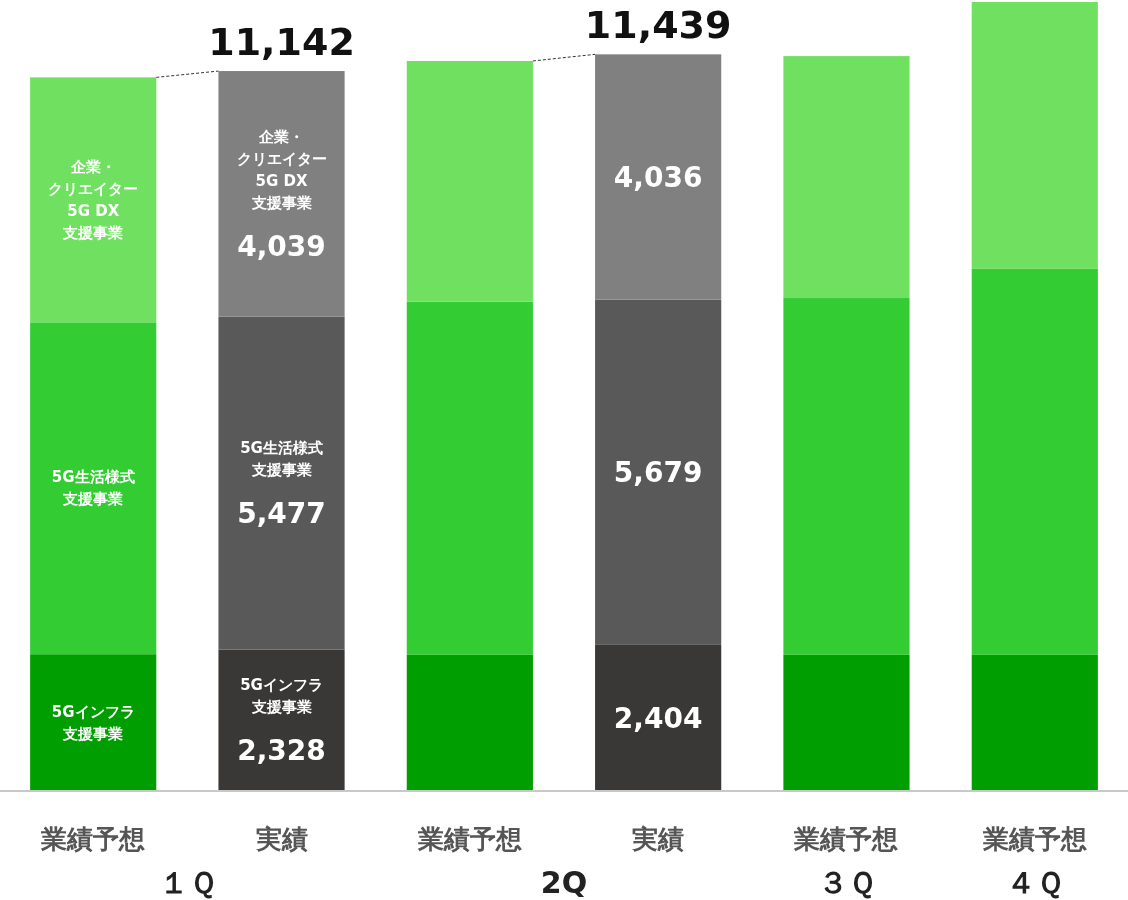 The width and height of the screenshot is (1128, 900). What do you see at coordinates (281, 459) in the screenshot?
I see `text: 5G生活様式支援事業` at bounding box center [281, 459].